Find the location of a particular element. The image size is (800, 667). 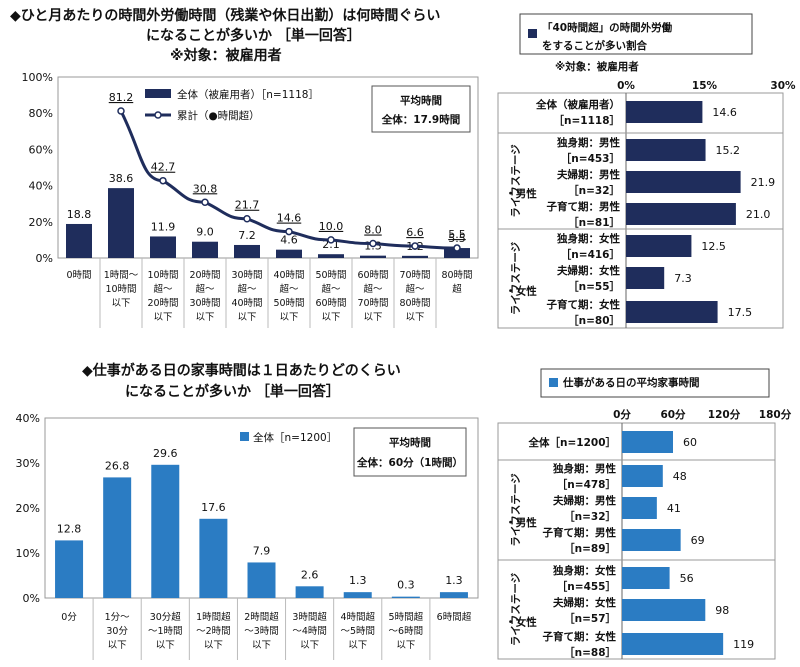

chart2-row-label: ［n=32］ is located at coordinates (594, 190).